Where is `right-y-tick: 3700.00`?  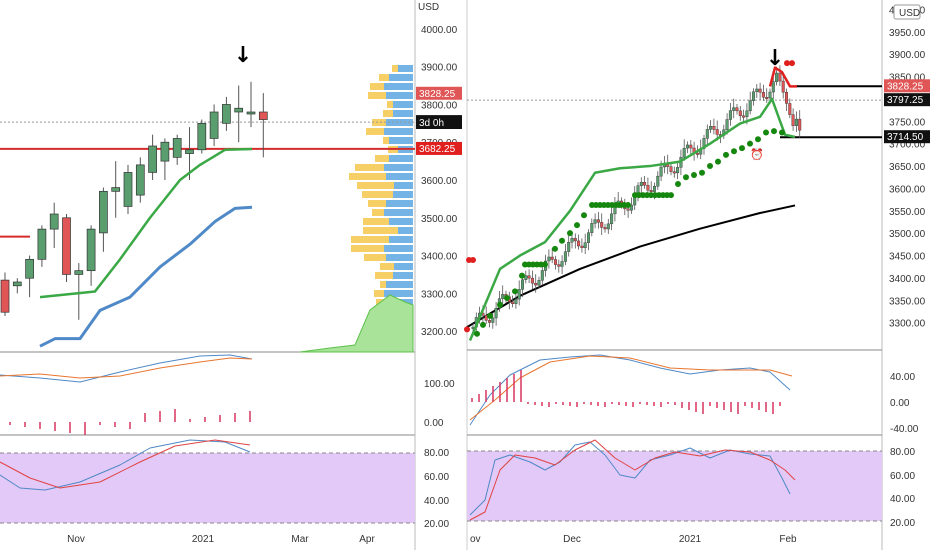
right-y-tick: 3700.00 is located at coordinates (907, 145).